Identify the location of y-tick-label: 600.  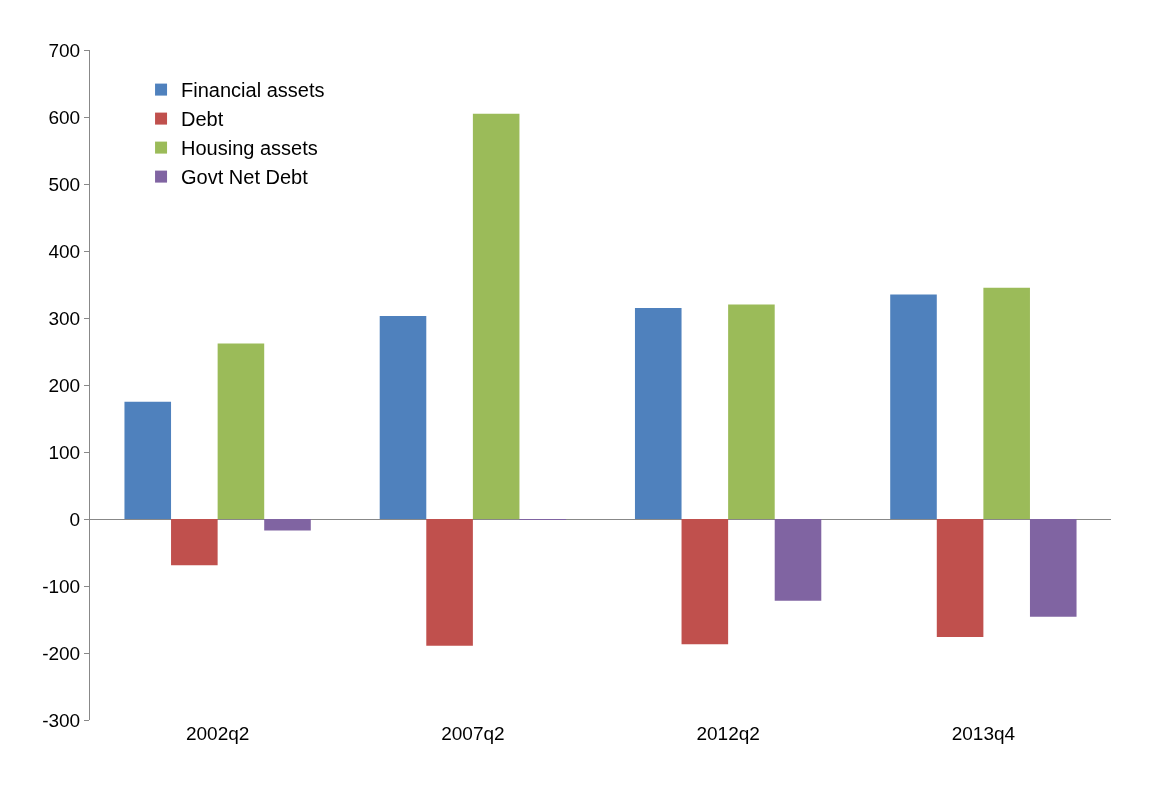
(64, 117).